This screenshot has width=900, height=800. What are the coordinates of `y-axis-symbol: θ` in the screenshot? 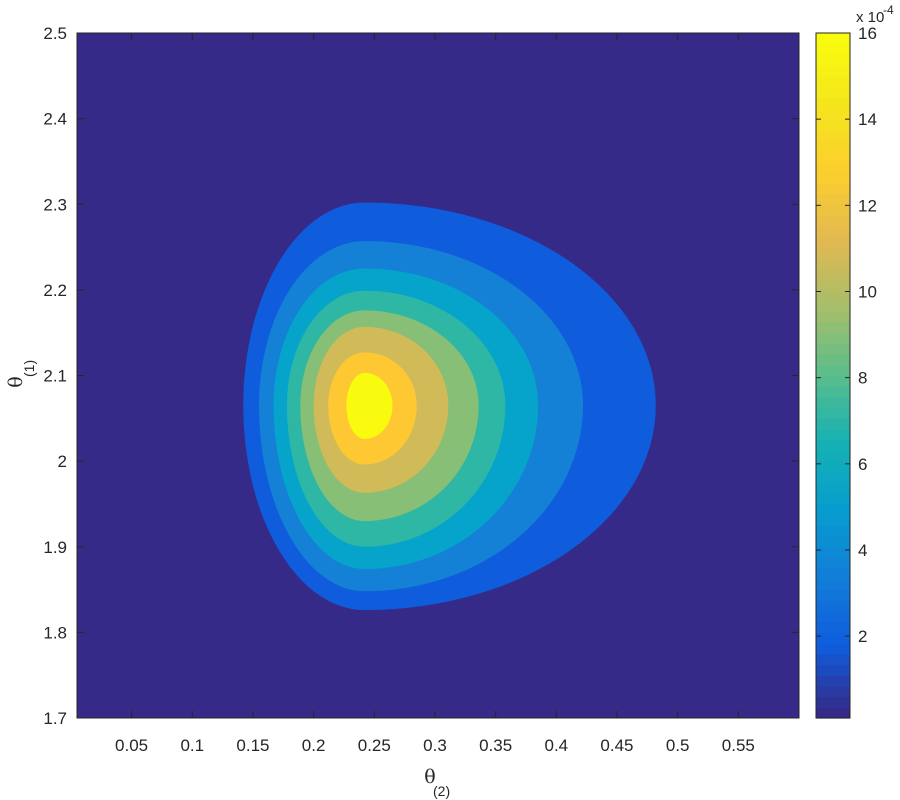 It's located at (16, 381).